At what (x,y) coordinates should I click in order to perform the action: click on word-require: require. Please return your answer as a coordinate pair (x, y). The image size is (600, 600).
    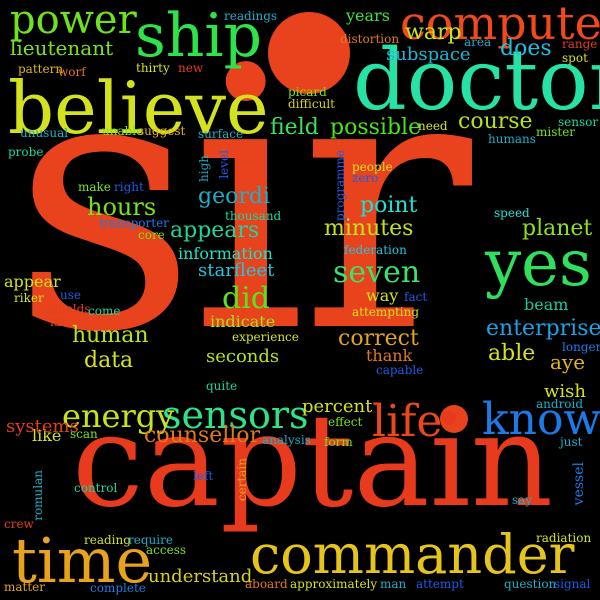
    Looking at the image, I should click on (150, 540).